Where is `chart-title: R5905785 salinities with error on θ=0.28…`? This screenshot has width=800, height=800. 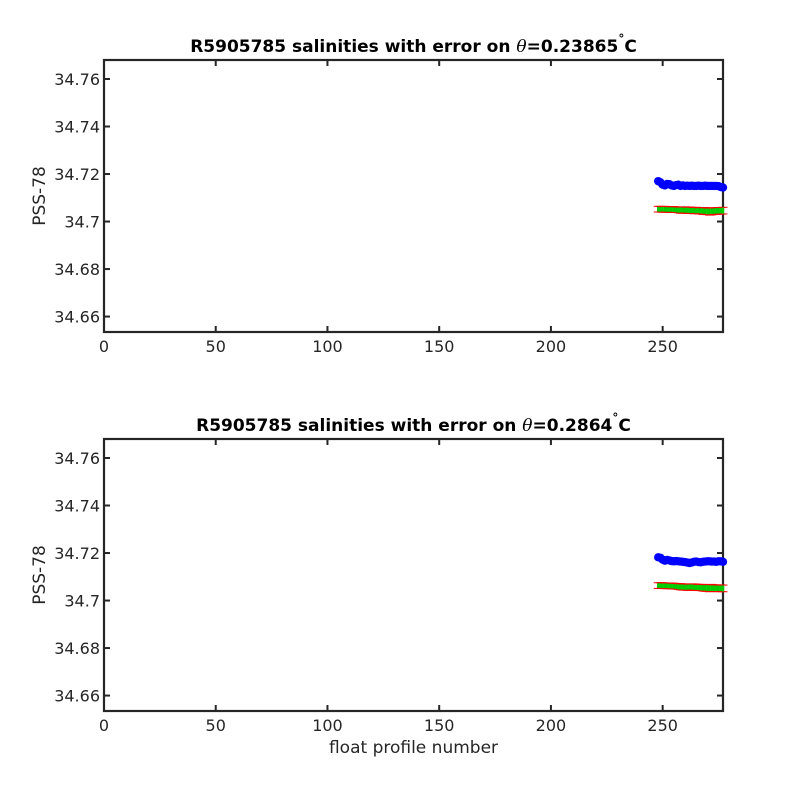
chart-title: R5905785 salinities with error on θ=0.28… is located at coordinates (413, 423).